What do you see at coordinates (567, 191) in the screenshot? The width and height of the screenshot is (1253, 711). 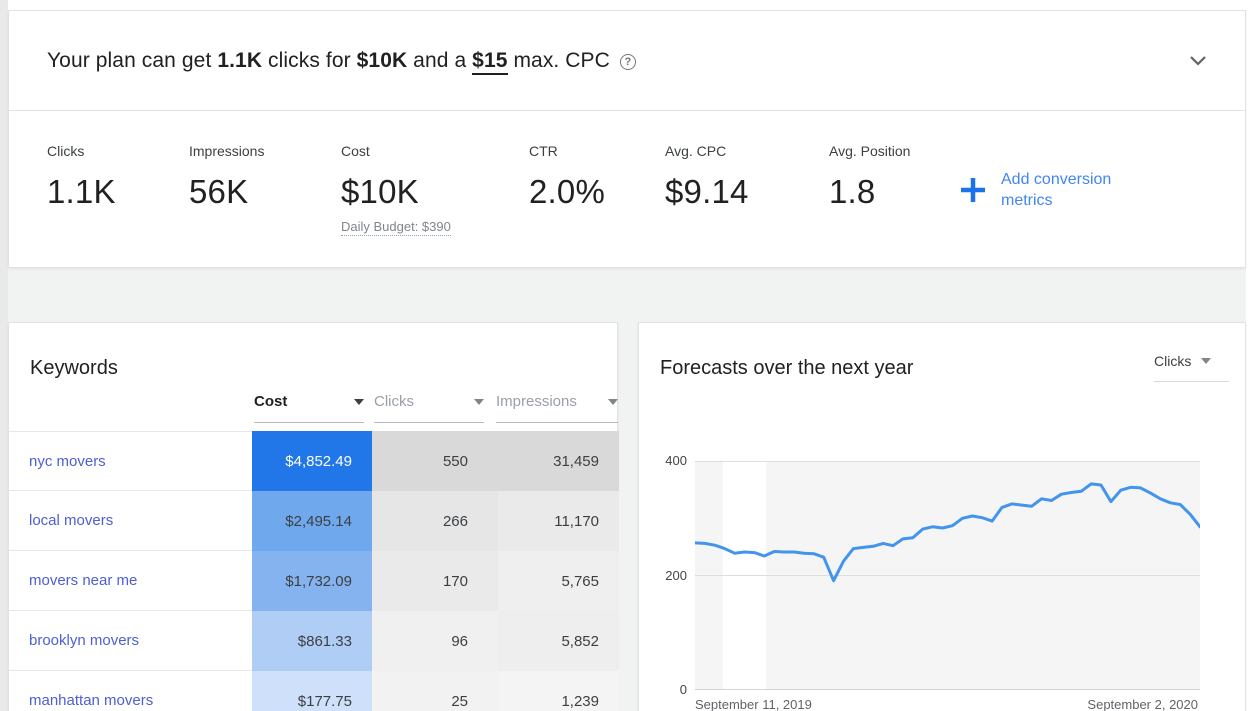 I see `metric-value: 2.0%` at bounding box center [567, 191].